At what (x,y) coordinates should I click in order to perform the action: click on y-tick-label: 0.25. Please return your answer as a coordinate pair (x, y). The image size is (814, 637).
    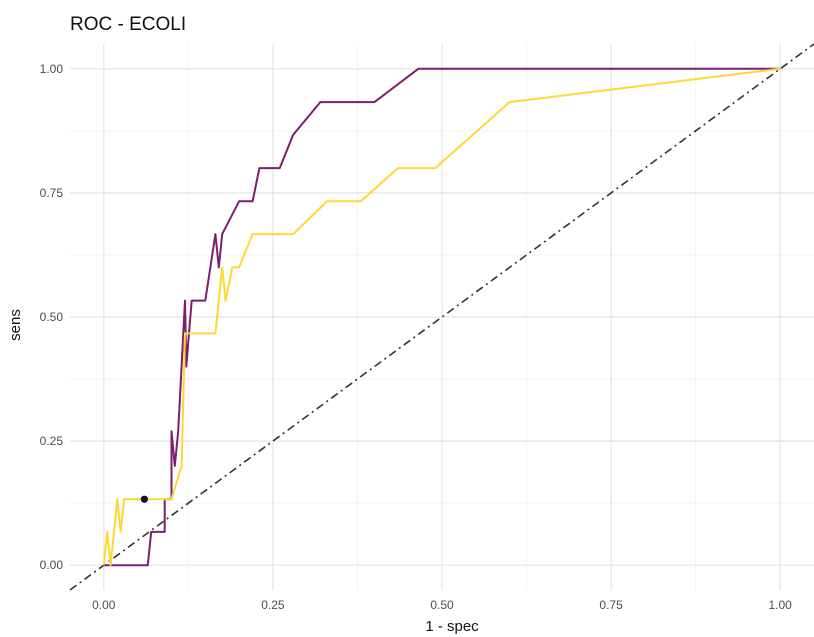
    Looking at the image, I should click on (52, 441).